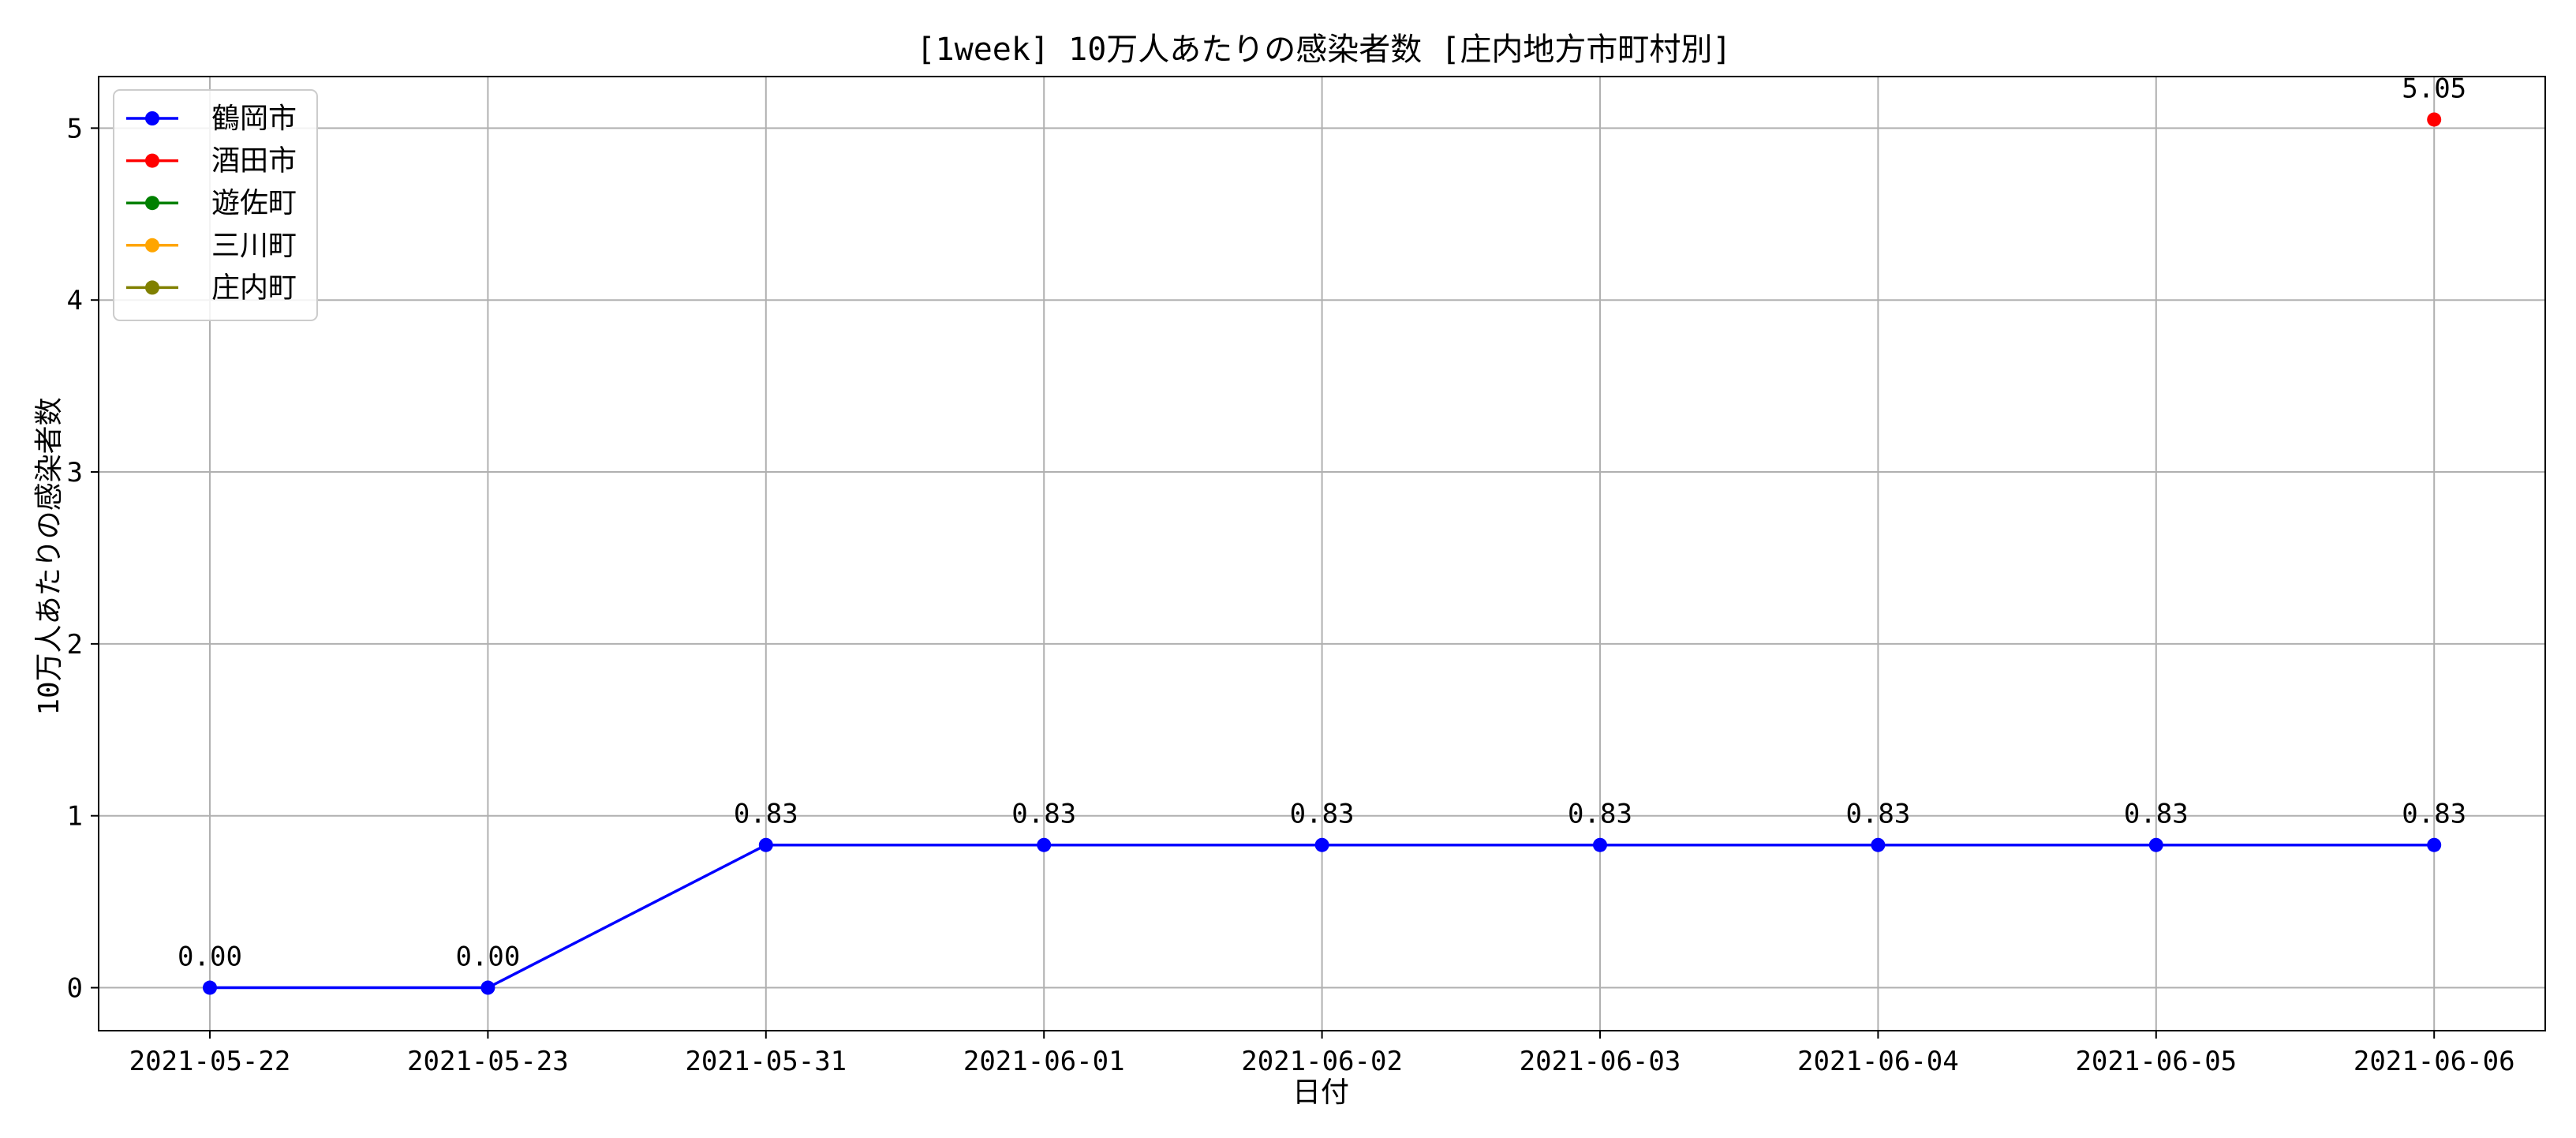 Image resolution: width=2576 pixels, height=1138 pixels. What do you see at coordinates (254, 203) in the screenshot?
I see `legend-label: 遊佐町` at bounding box center [254, 203].